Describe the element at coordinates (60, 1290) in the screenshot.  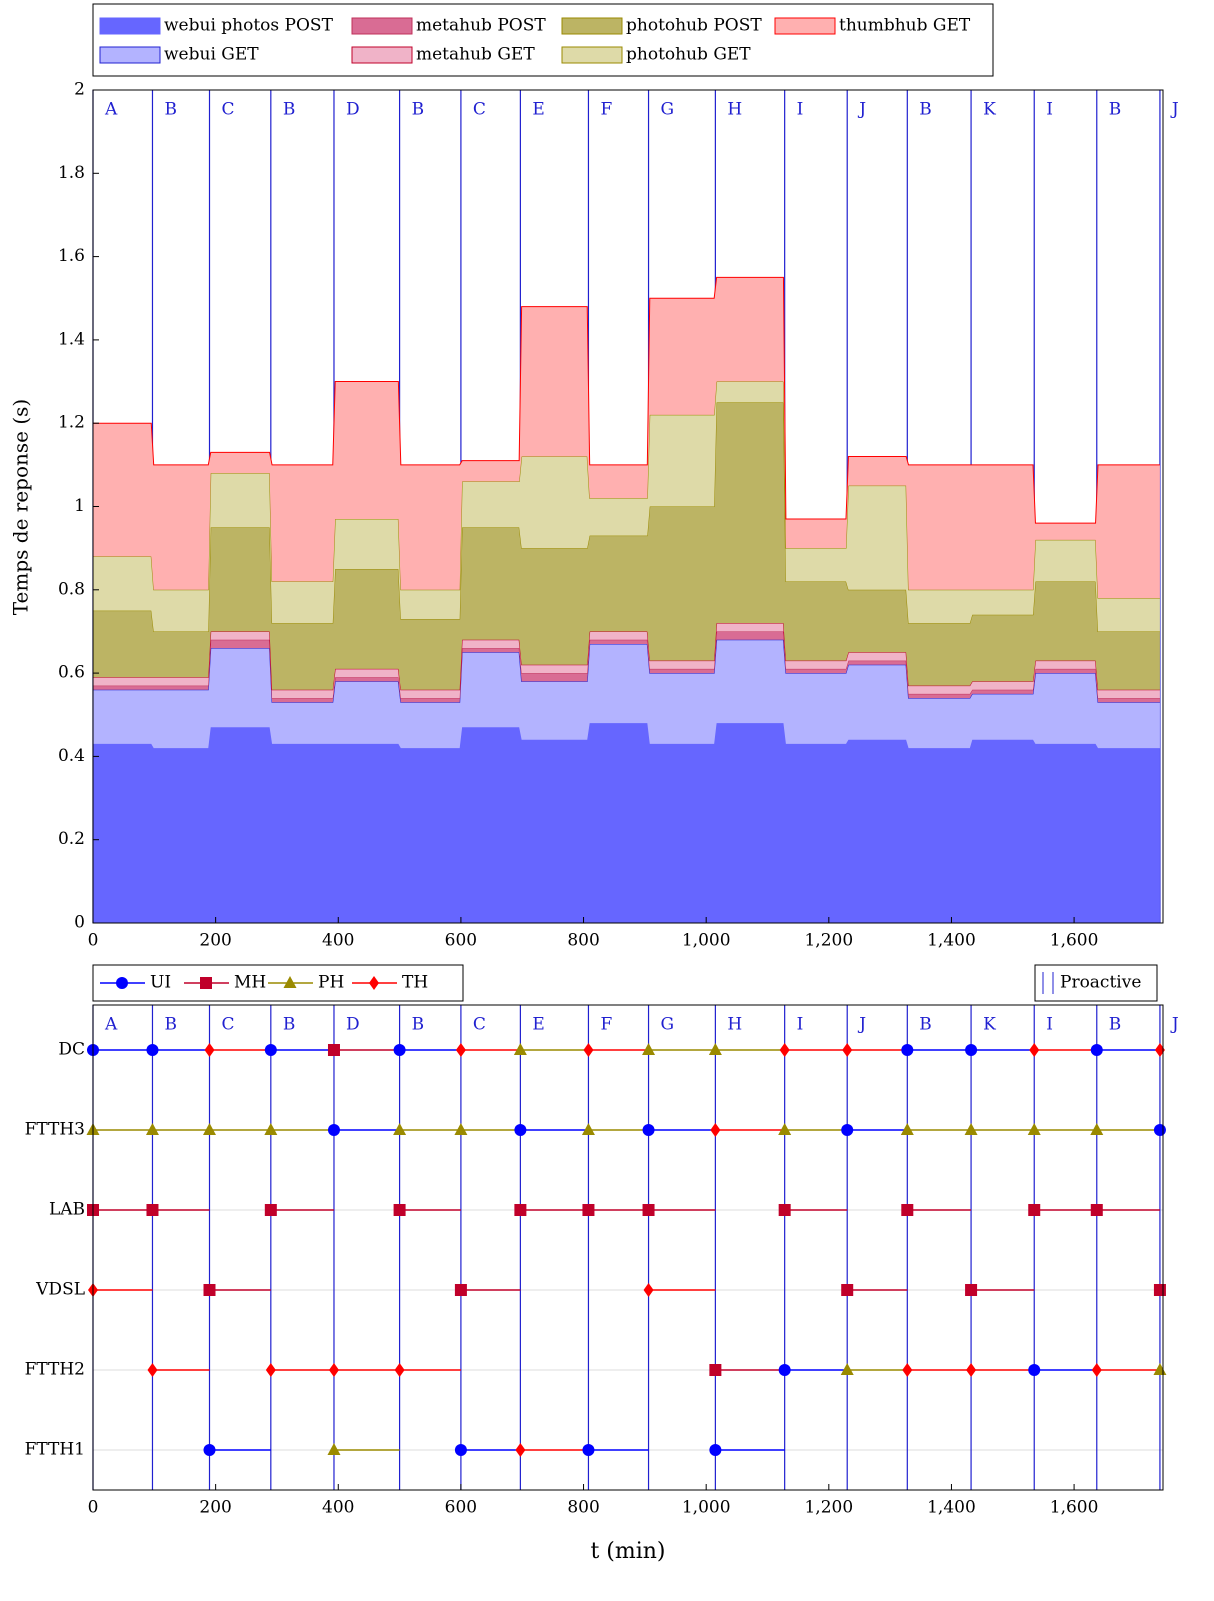
I see `y-tick-label: VDSL` at that location.